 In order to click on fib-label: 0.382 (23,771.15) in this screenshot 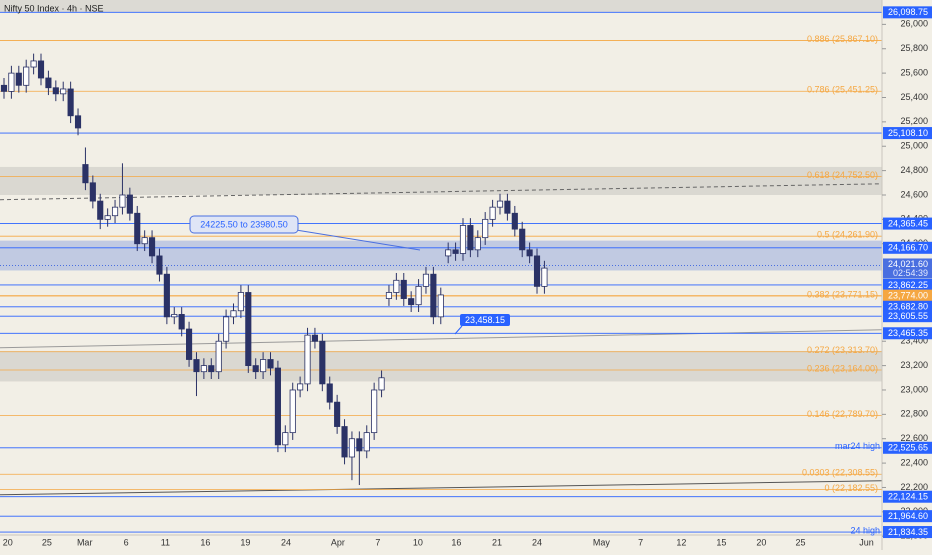, I will do `click(842, 294)`.